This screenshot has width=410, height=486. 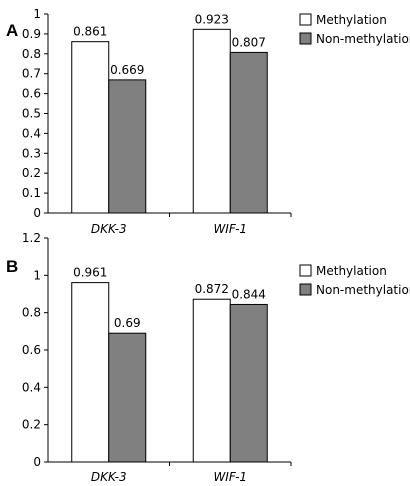 What do you see at coordinates (363, 290) in the screenshot?
I see `panel-b-legend-label: Non-methylation` at bounding box center [363, 290].